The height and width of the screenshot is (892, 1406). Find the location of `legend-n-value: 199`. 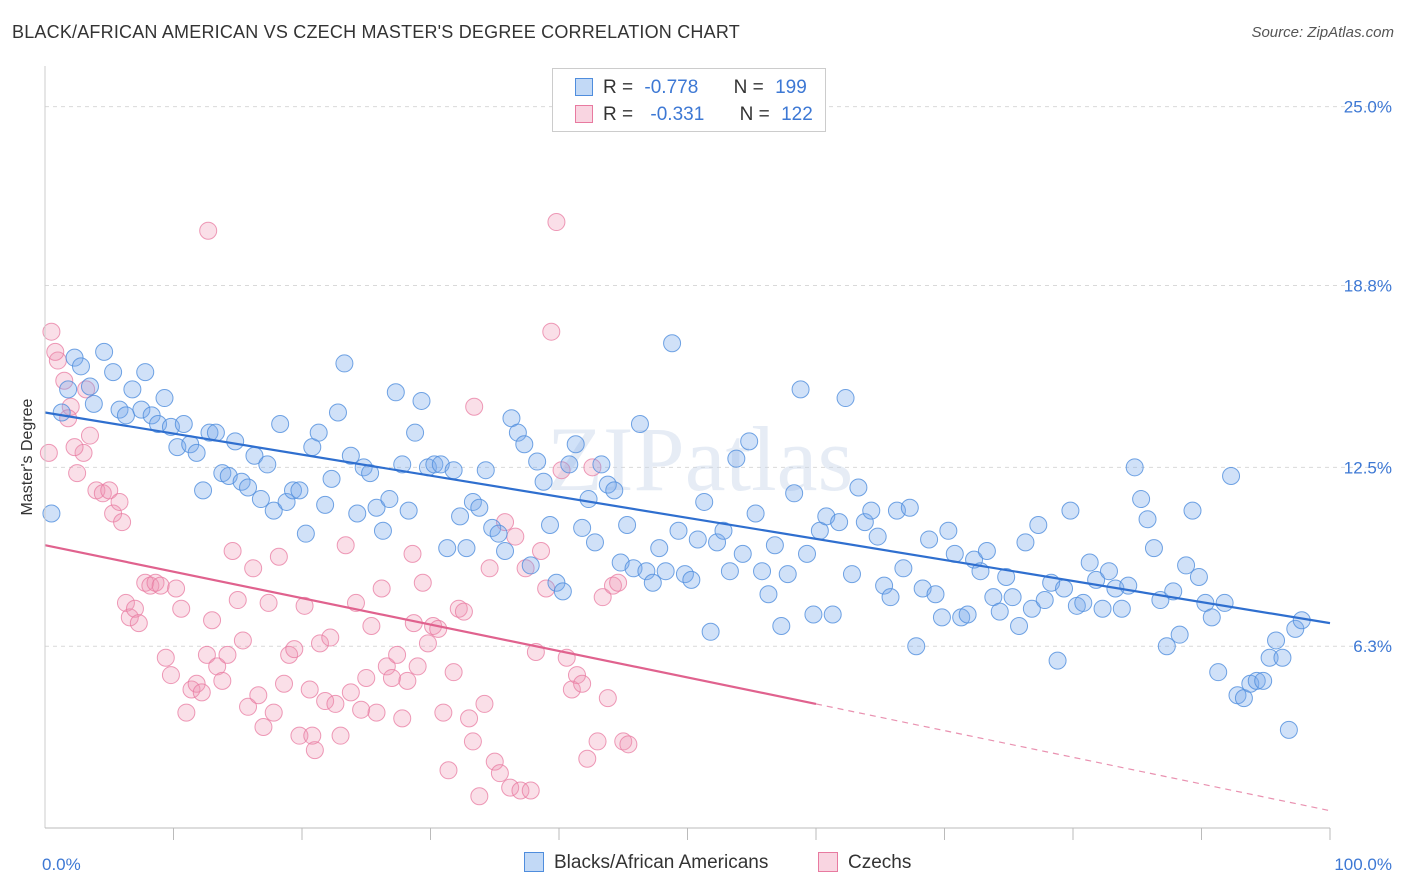

legend-n-value: 199 is located at coordinates (791, 87).